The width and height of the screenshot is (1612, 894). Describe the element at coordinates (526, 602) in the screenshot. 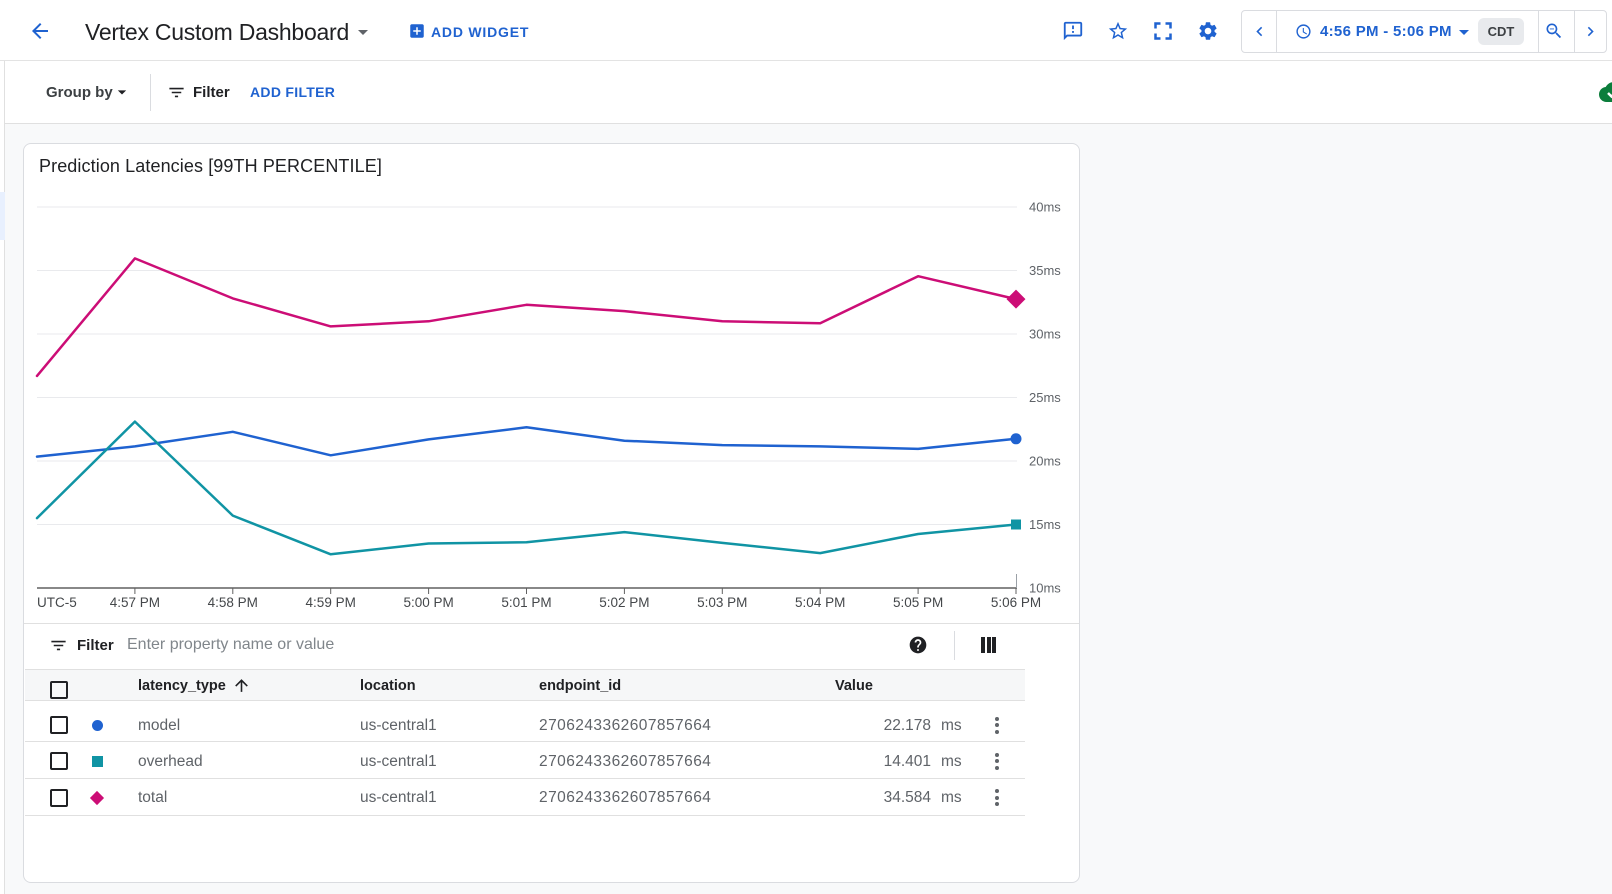

I see `svg-text: 5:01 PM` at that location.